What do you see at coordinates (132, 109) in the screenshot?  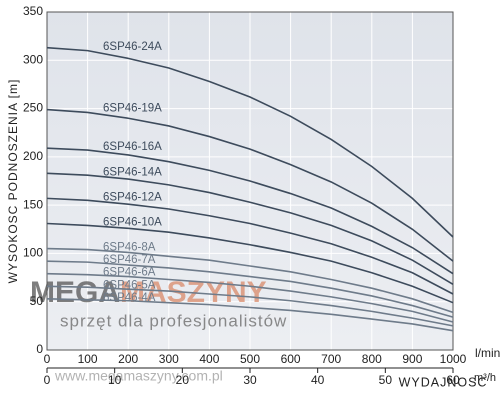 I see `series-label: 6SP46-19A` at bounding box center [132, 109].